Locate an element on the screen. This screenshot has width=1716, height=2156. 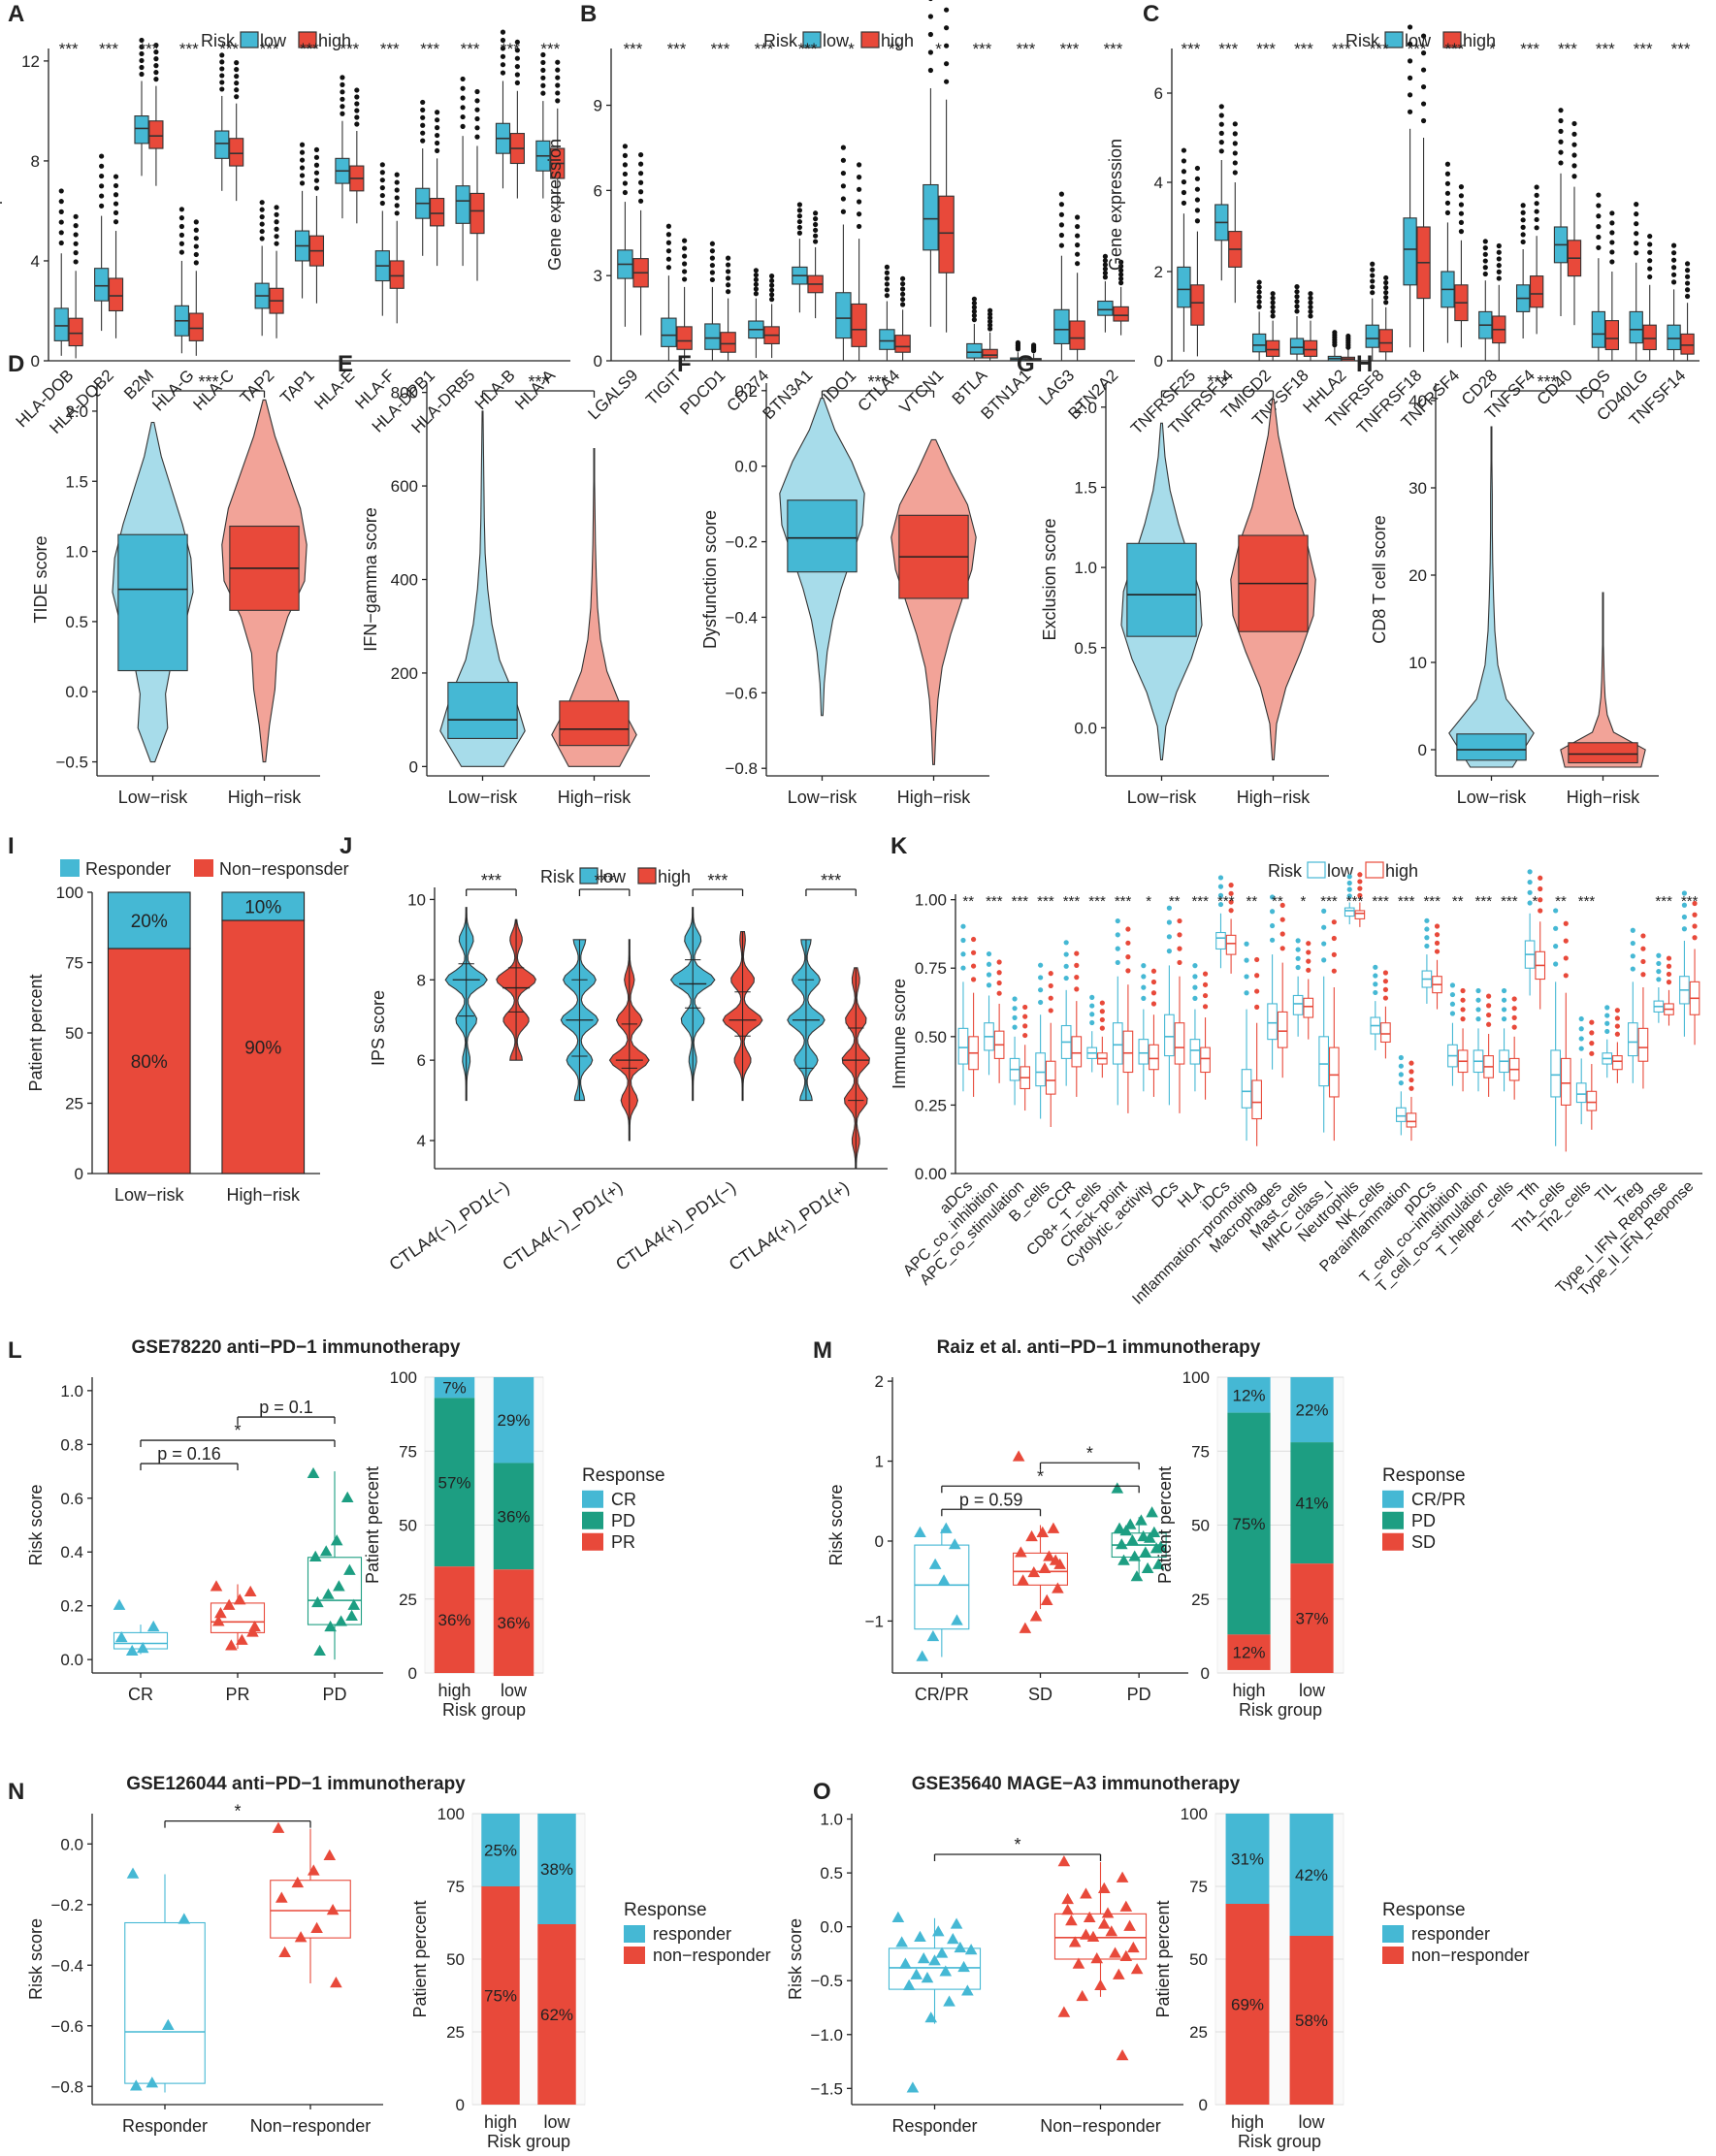
panel-K-low-Th1_cells-outlier is located at coordinates (1556, 946).